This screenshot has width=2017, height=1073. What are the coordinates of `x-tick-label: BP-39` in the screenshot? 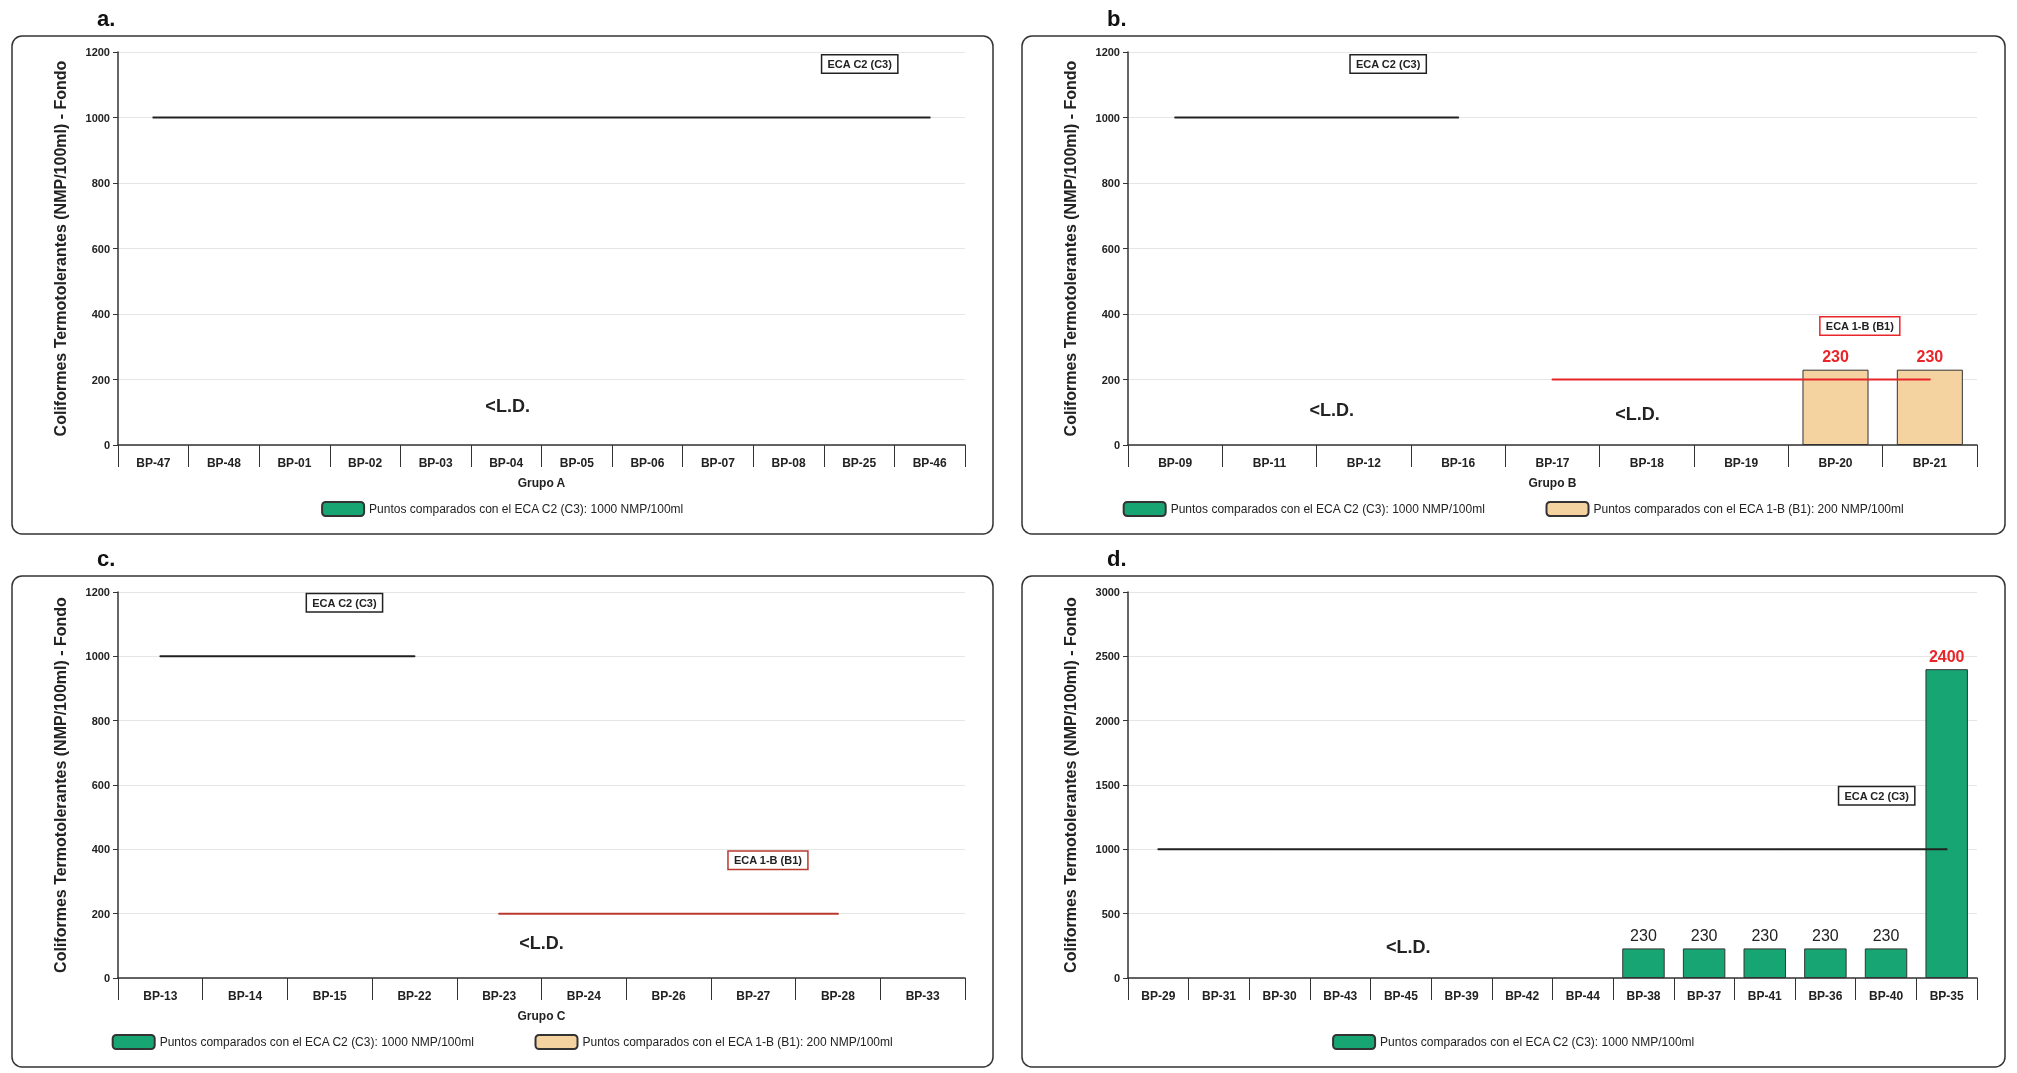 It's located at (1461, 996).